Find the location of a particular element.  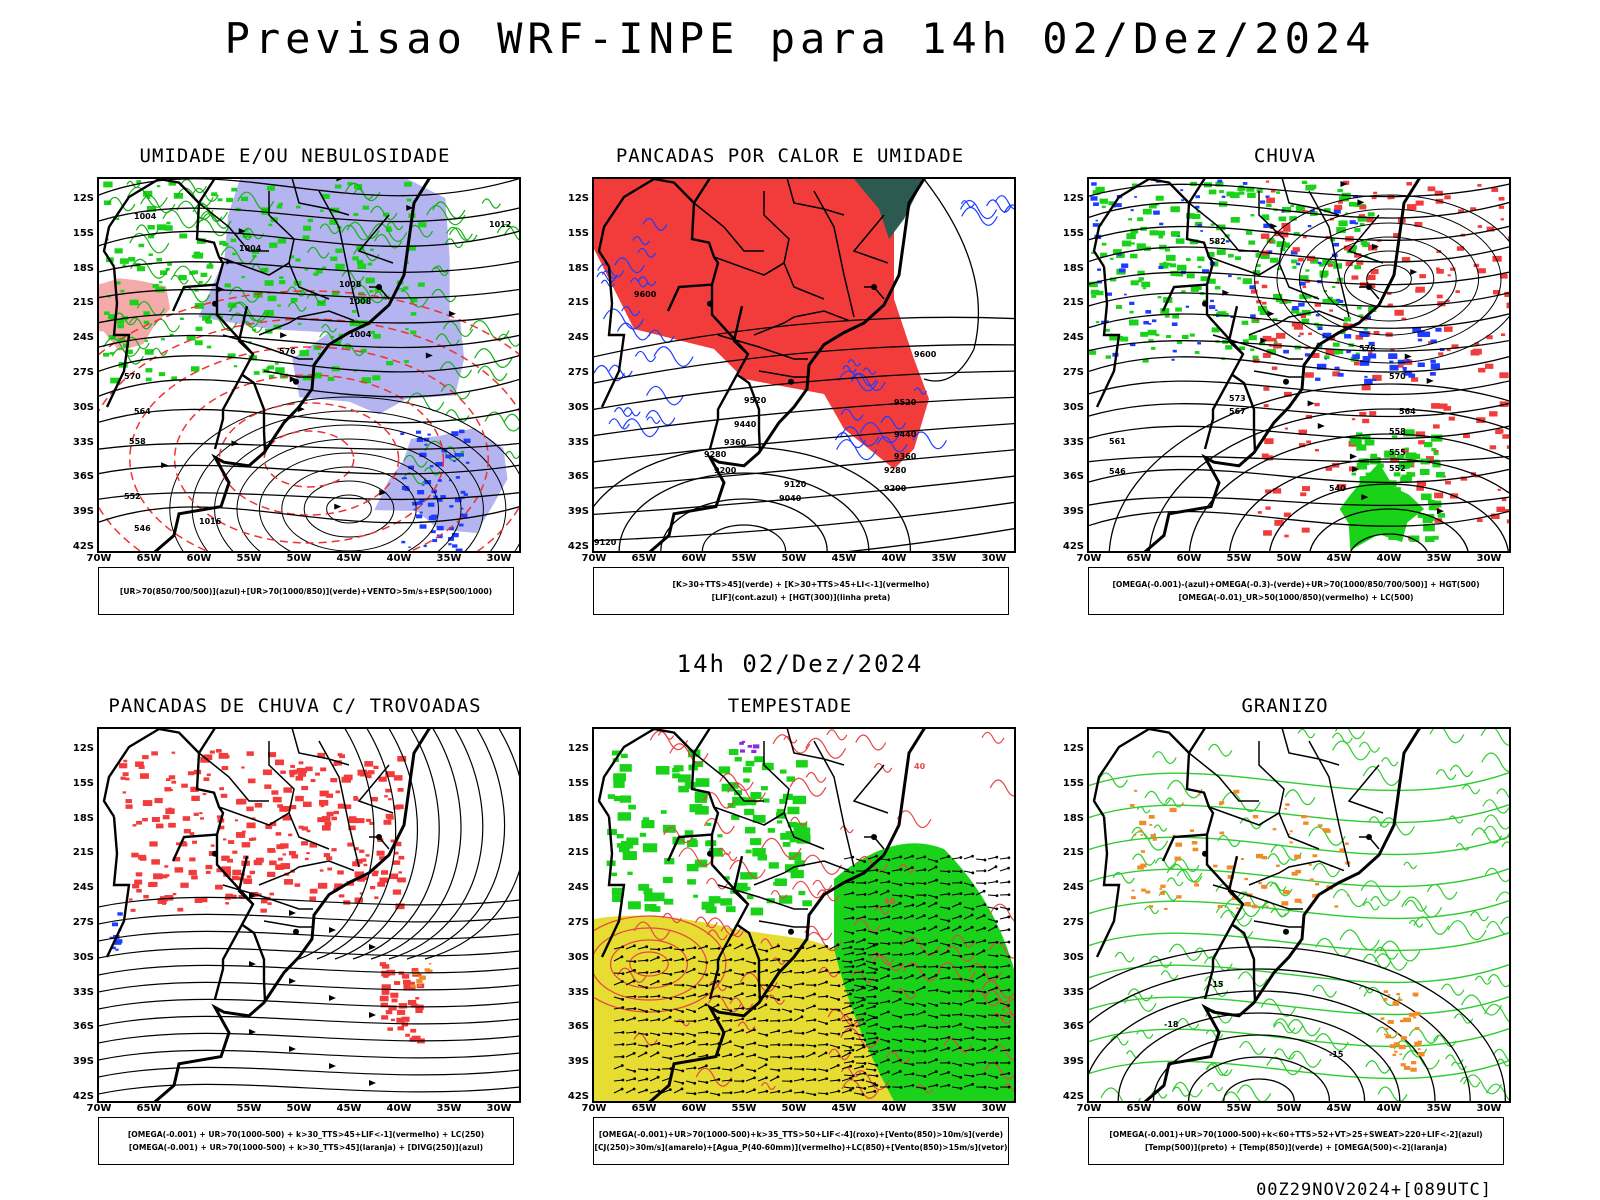

contour-label: 570 is located at coordinates (132, 376).